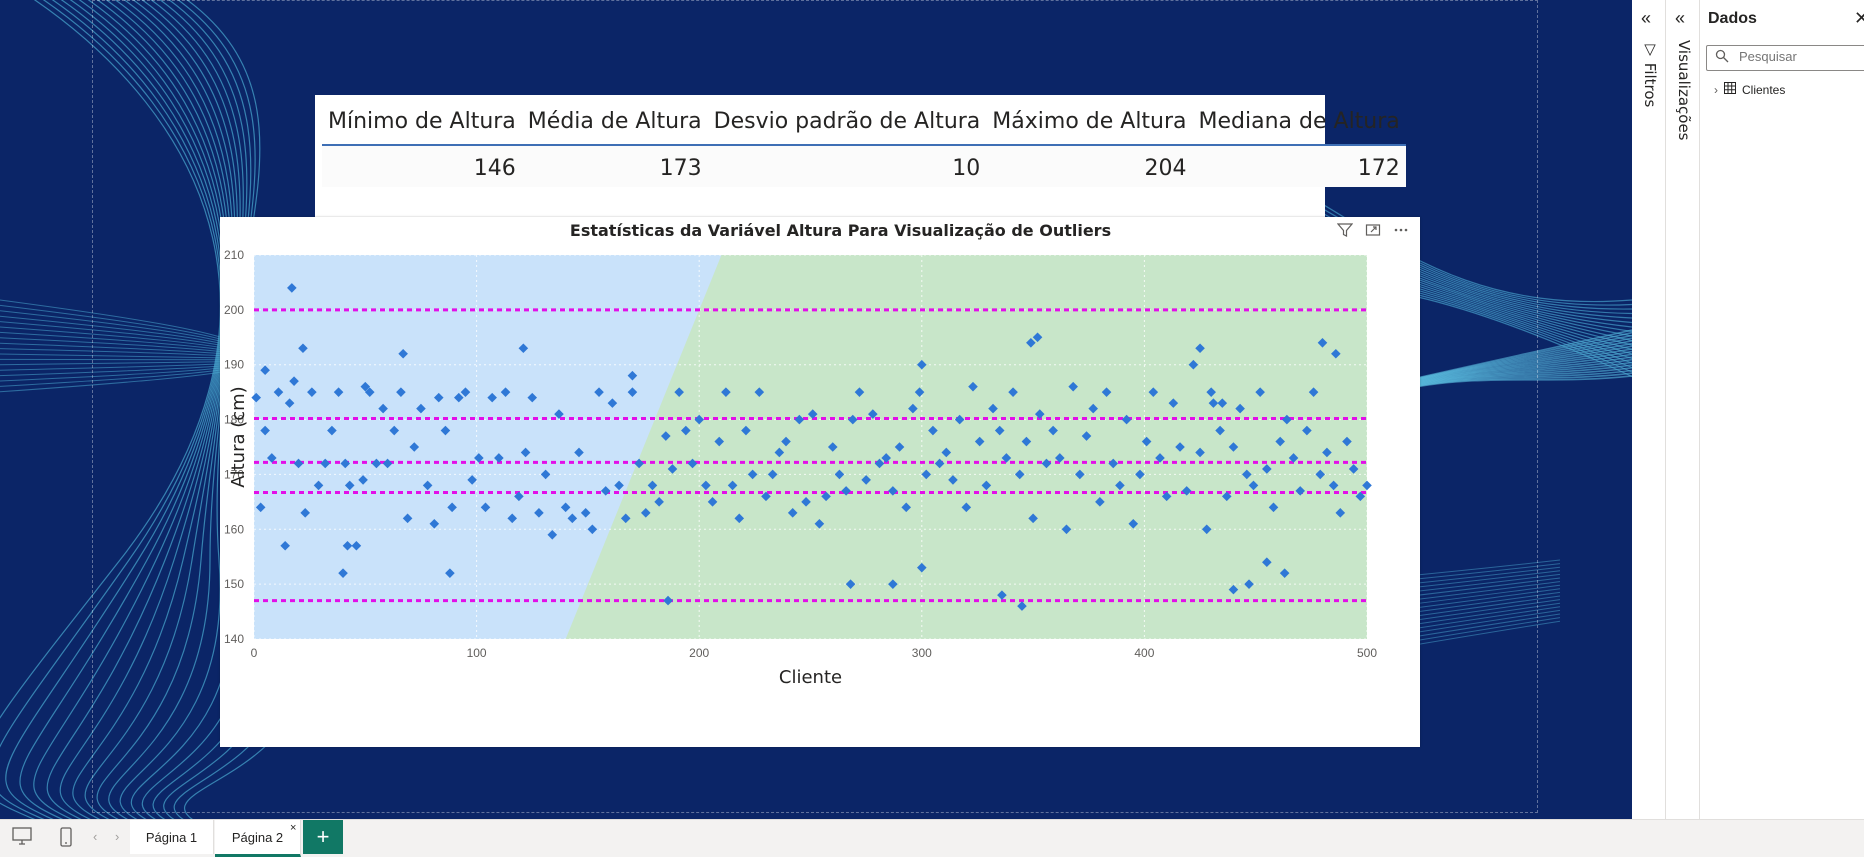  I want to click on table-row: 146 173 10 204 172, so click(864, 166).